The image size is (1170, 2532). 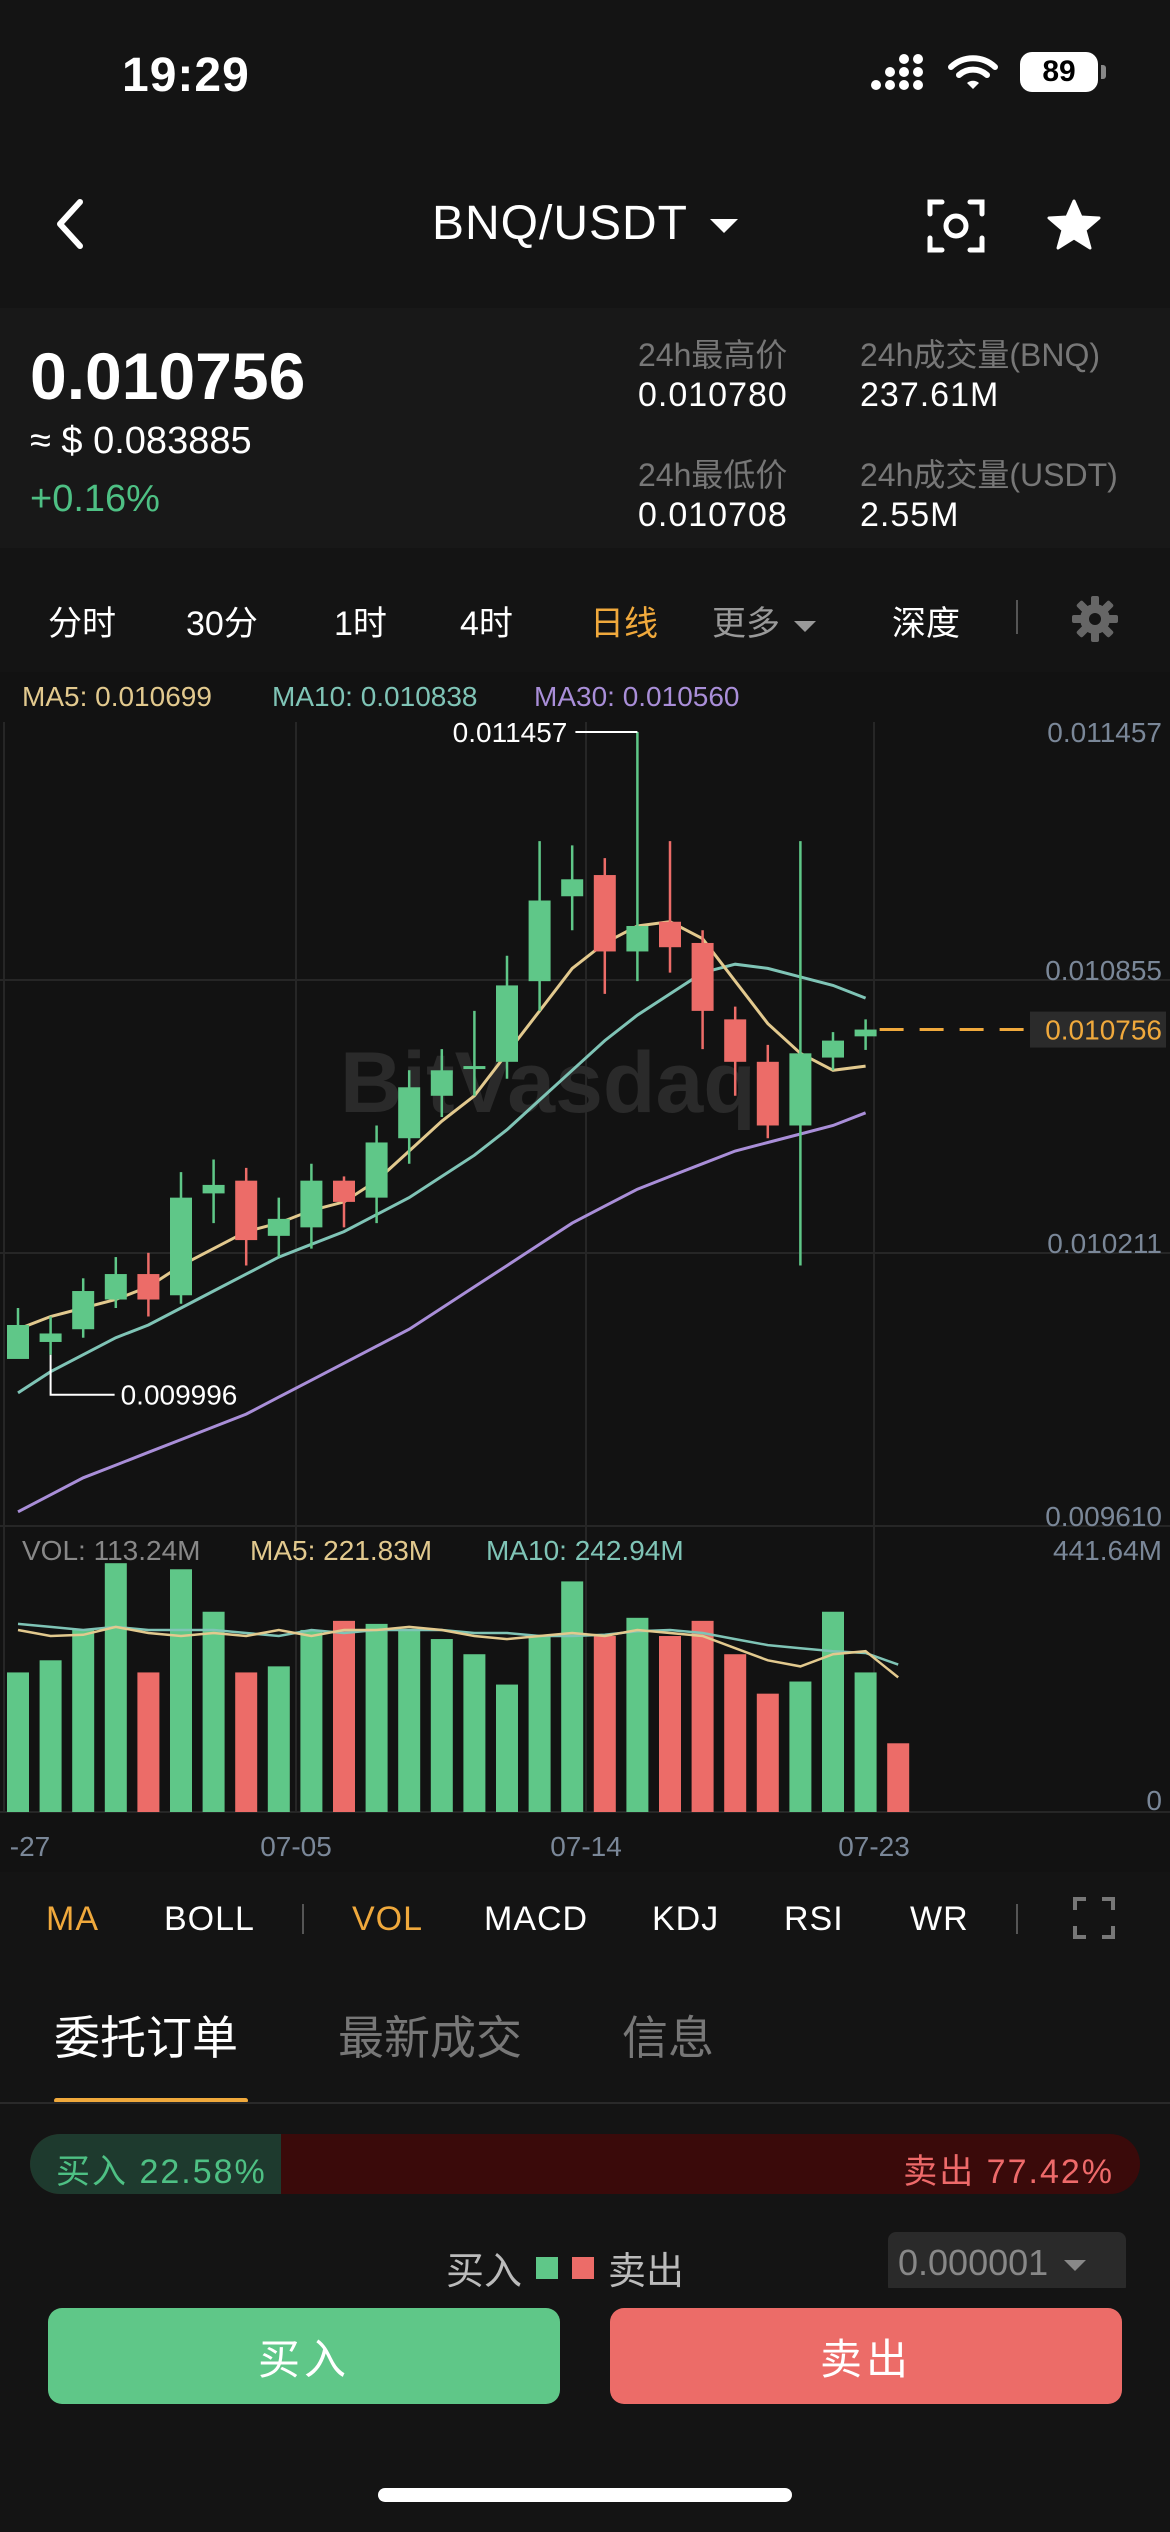 What do you see at coordinates (82, 624) in the screenshot?
I see `tab-time-share: 分时` at bounding box center [82, 624].